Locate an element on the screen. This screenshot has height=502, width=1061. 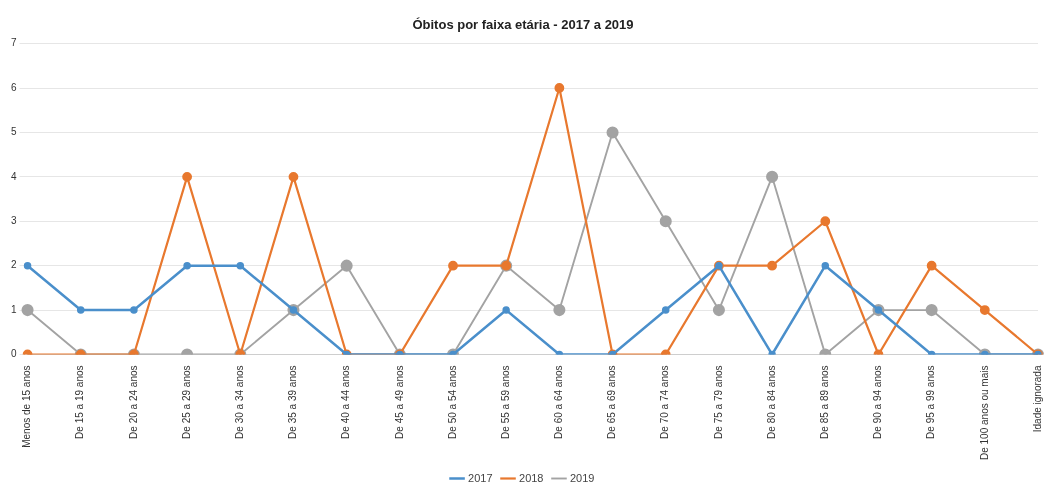
chart-title: Óbitos por faixa etária - 2017 a 2019 is located at coordinates (523, 25).